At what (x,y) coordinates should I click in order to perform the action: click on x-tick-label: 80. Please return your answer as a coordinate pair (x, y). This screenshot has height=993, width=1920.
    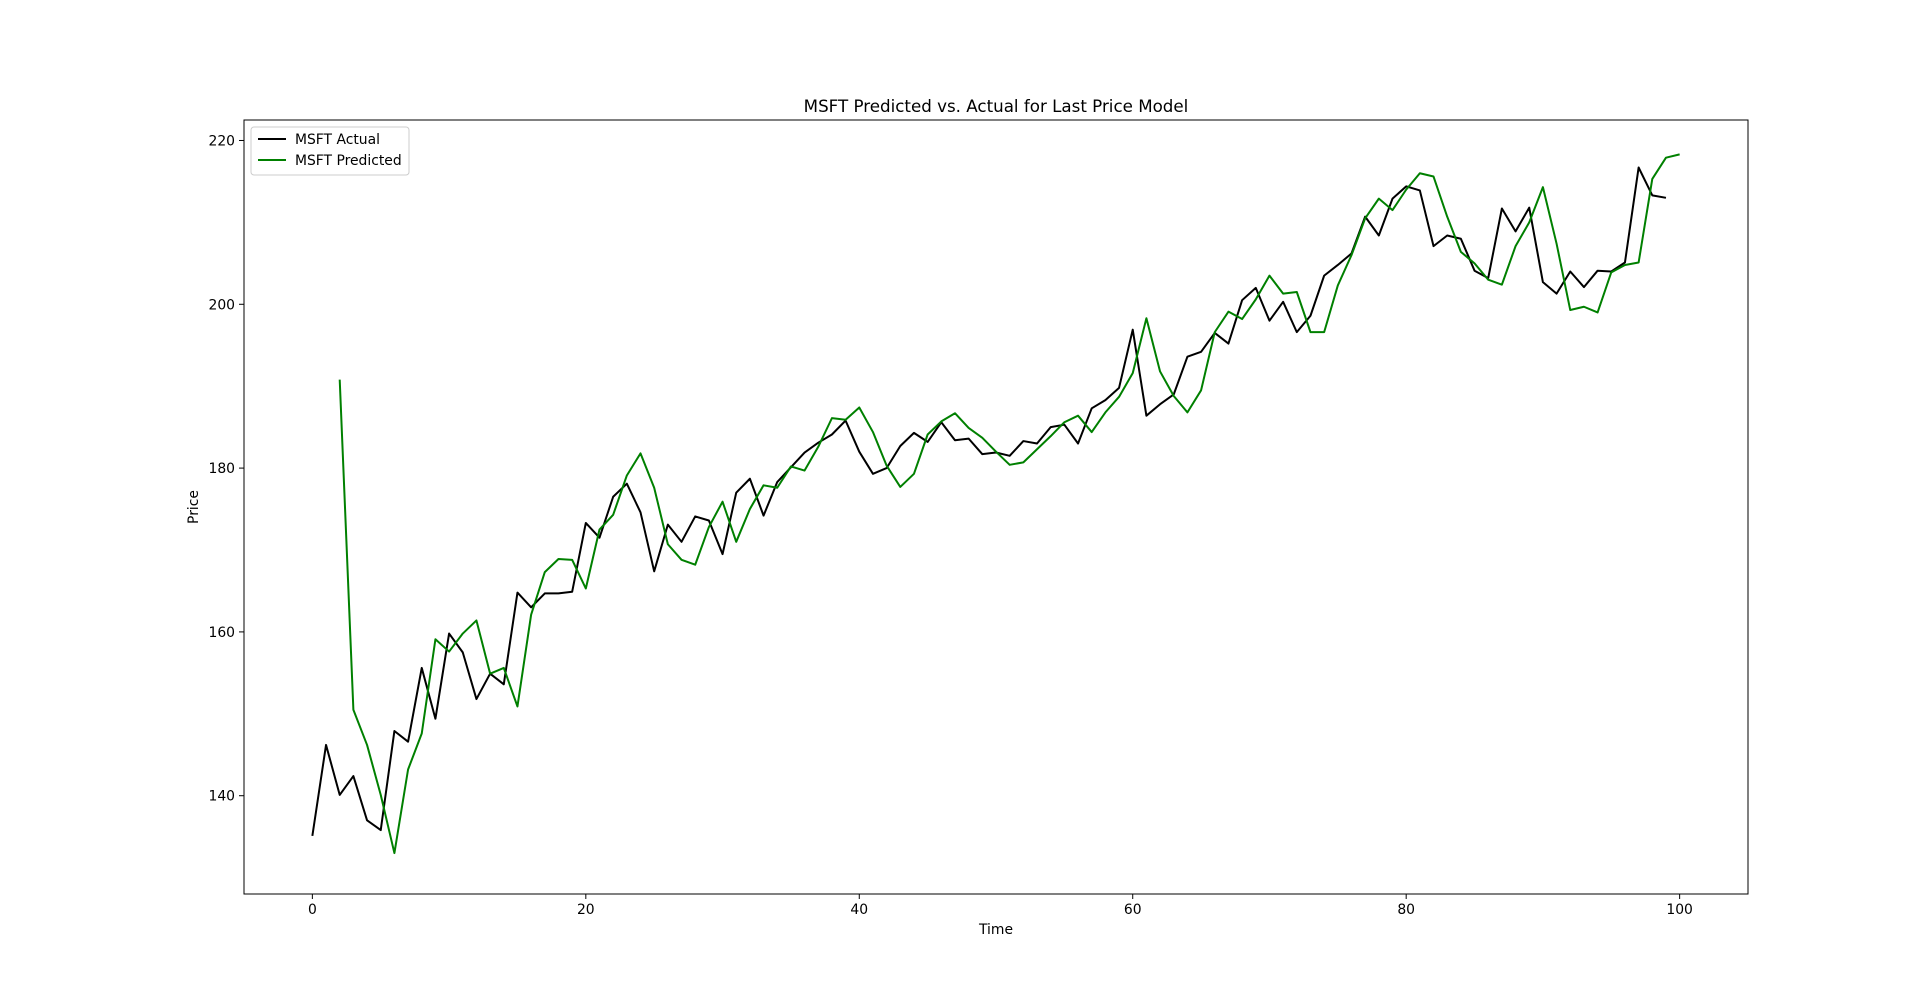
    Looking at the image, I should click on (1406, 910).